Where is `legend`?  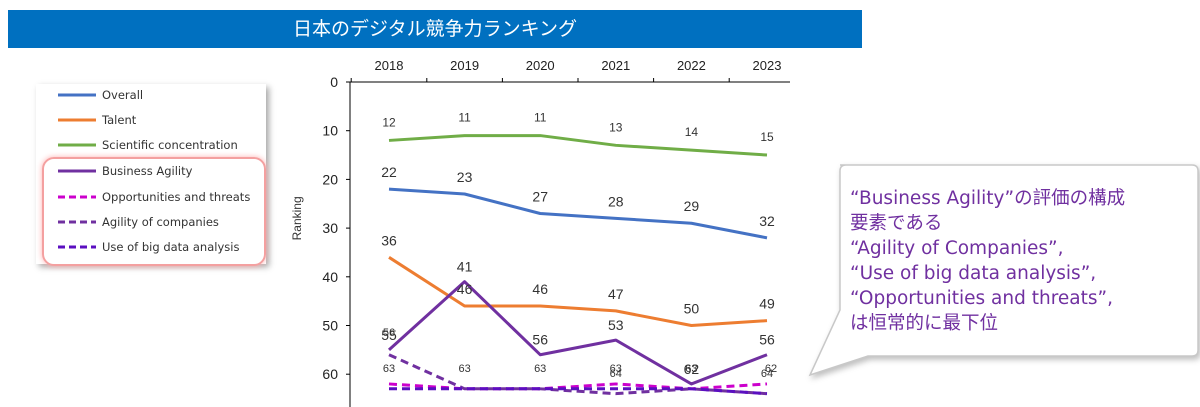 legend is located at coordinates (151, 174).